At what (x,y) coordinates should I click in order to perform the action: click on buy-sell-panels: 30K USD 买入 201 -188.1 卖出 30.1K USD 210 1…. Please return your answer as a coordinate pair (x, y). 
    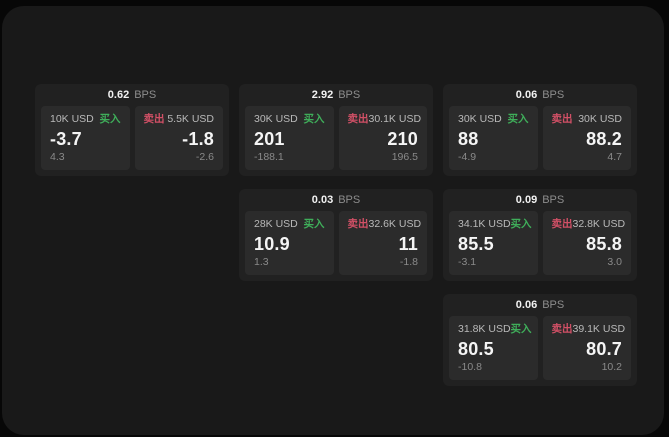
    Looking at the image, I should click on (336, 138).